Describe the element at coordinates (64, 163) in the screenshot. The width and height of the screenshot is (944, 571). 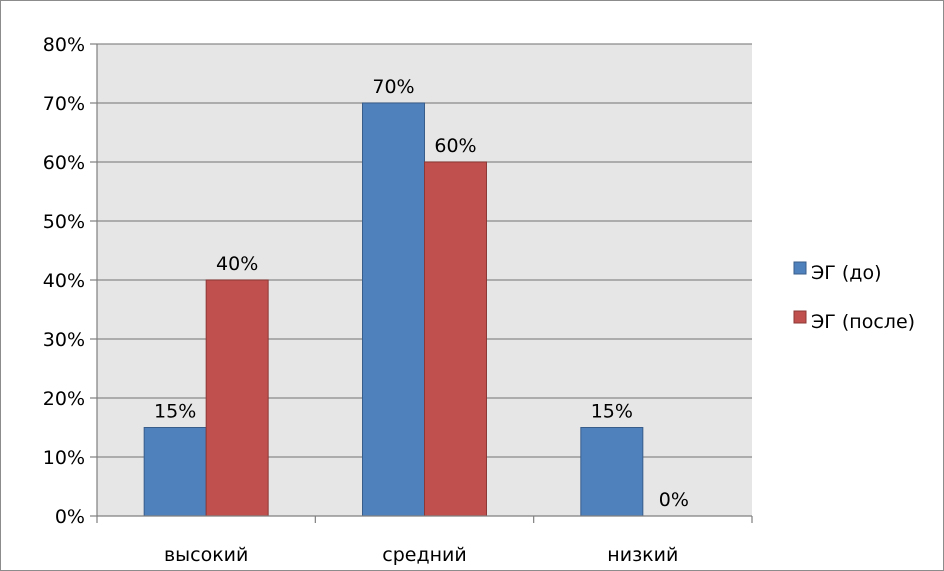
I see `y-tick-label: 60%` at that location.